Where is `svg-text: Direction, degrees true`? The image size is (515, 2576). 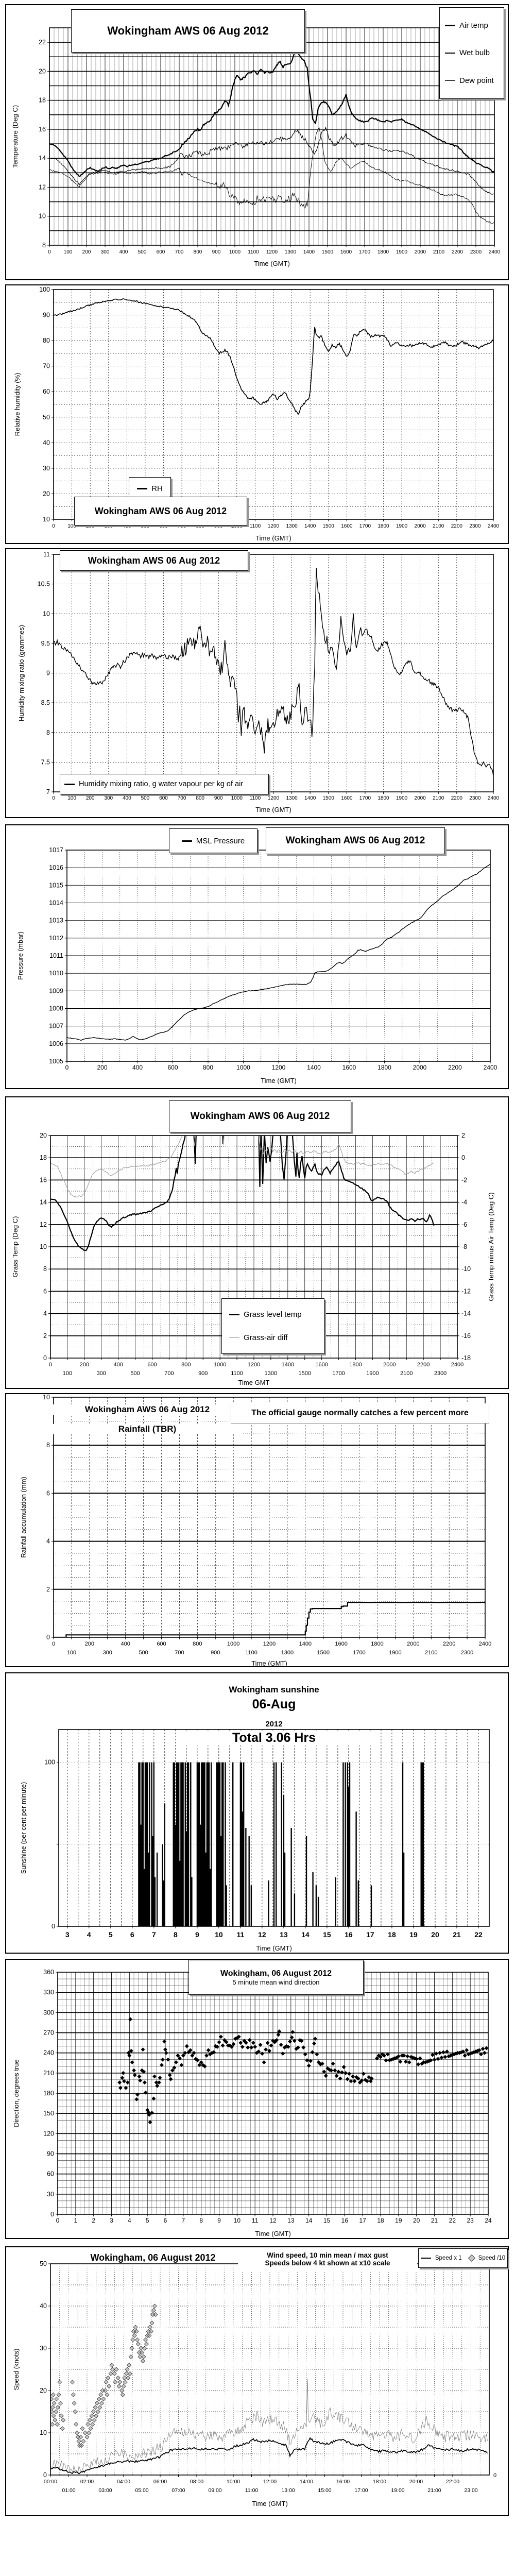 svg-text: Direction, degrees true is located at coordinates (16, 2093).